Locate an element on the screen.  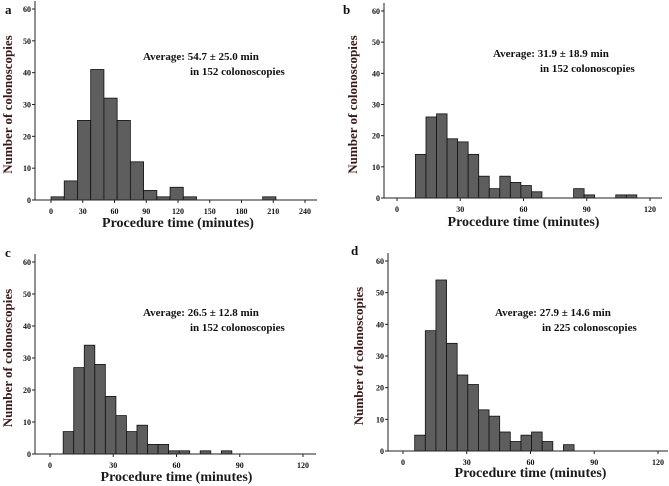
x-tick-label: 150 is located at coordinates (210, 211).